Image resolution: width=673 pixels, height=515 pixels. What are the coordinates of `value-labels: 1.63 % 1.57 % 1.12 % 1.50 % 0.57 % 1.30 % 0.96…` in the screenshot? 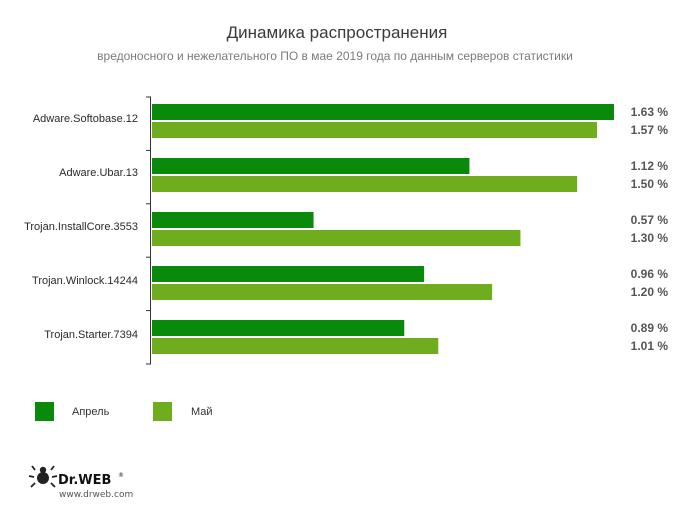 It's located at (650, 229).